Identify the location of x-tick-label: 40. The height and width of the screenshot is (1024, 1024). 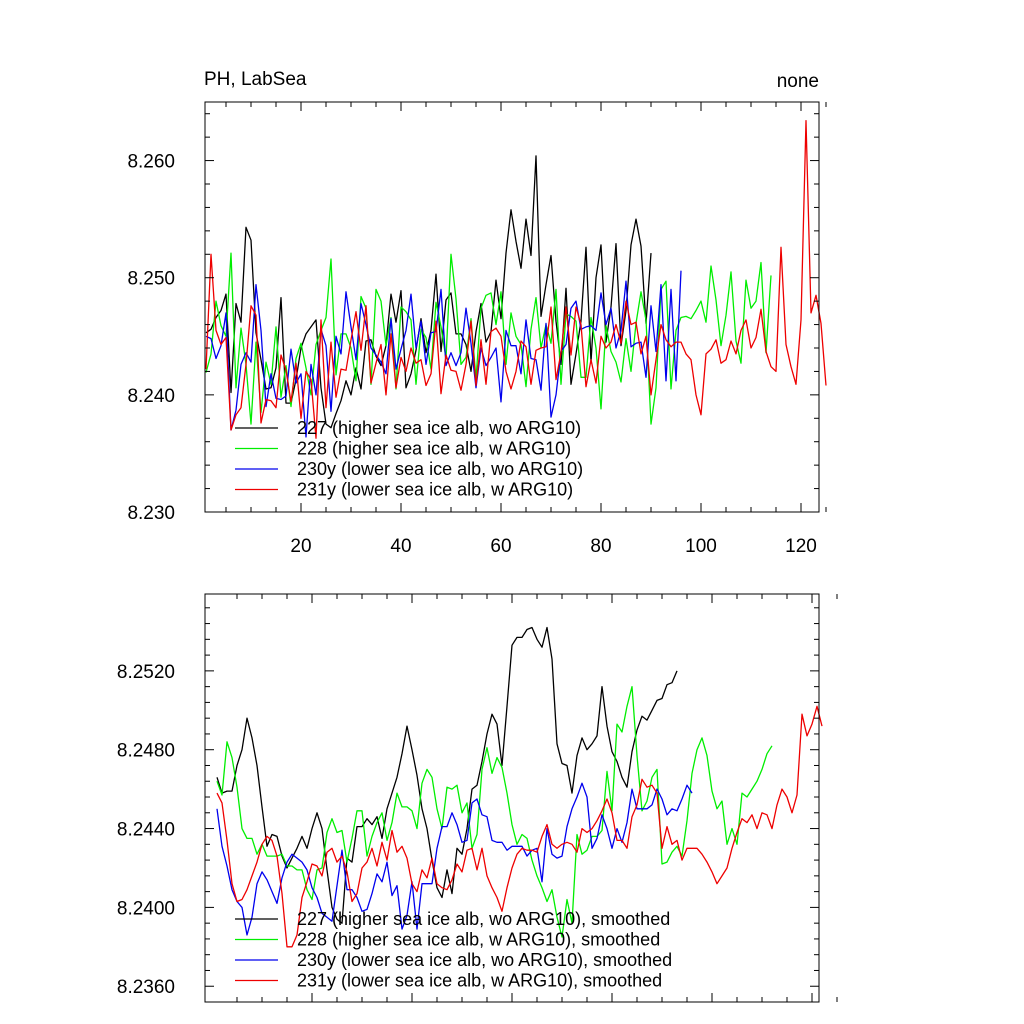
(400, 546).